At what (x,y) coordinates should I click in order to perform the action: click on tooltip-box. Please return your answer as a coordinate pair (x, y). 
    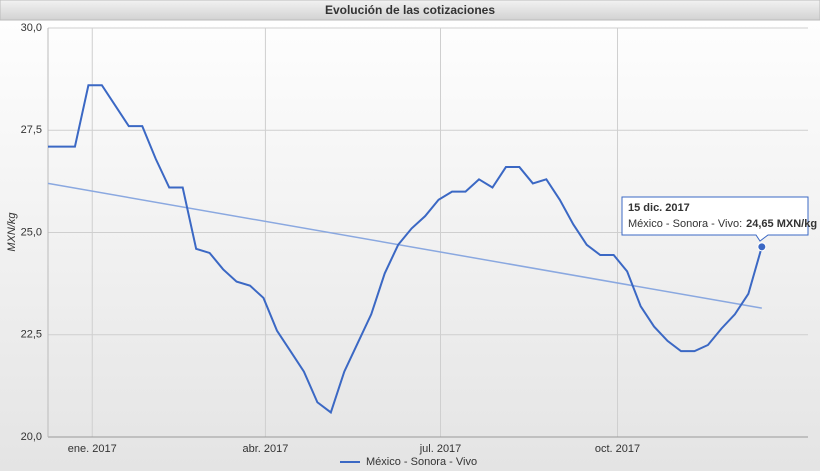
    Looking at the image, I should click on (715, 219).